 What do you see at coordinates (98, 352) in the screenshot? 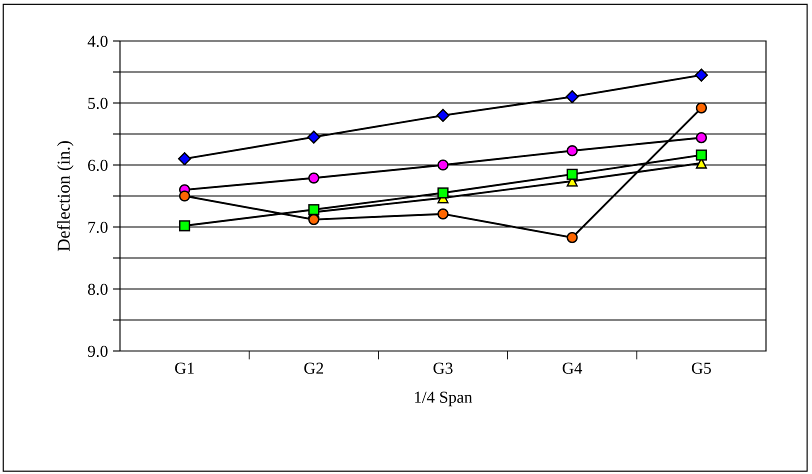
I see `y-tick-label: 9.0` at bounding box center [98, 352].